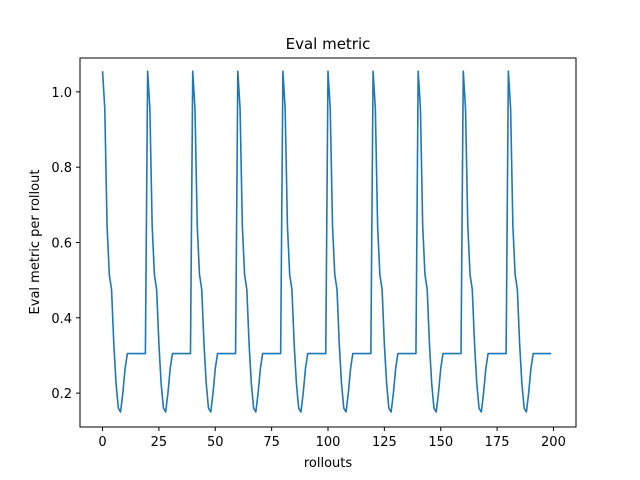 This screenshot has height=480, width=640. What do you see at coordinates (61, 319) in the screenshot?
I see `y-tick-label: 0.4` at bounding box center [61, 319].